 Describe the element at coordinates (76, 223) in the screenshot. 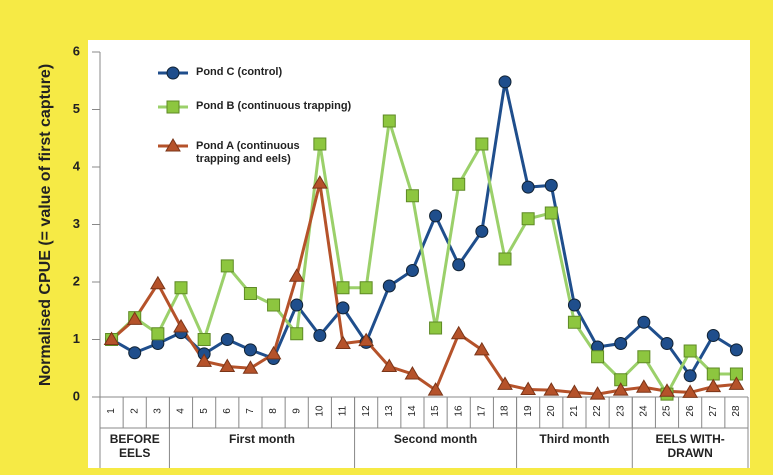

I see `y-tick-label: 3` at that location.